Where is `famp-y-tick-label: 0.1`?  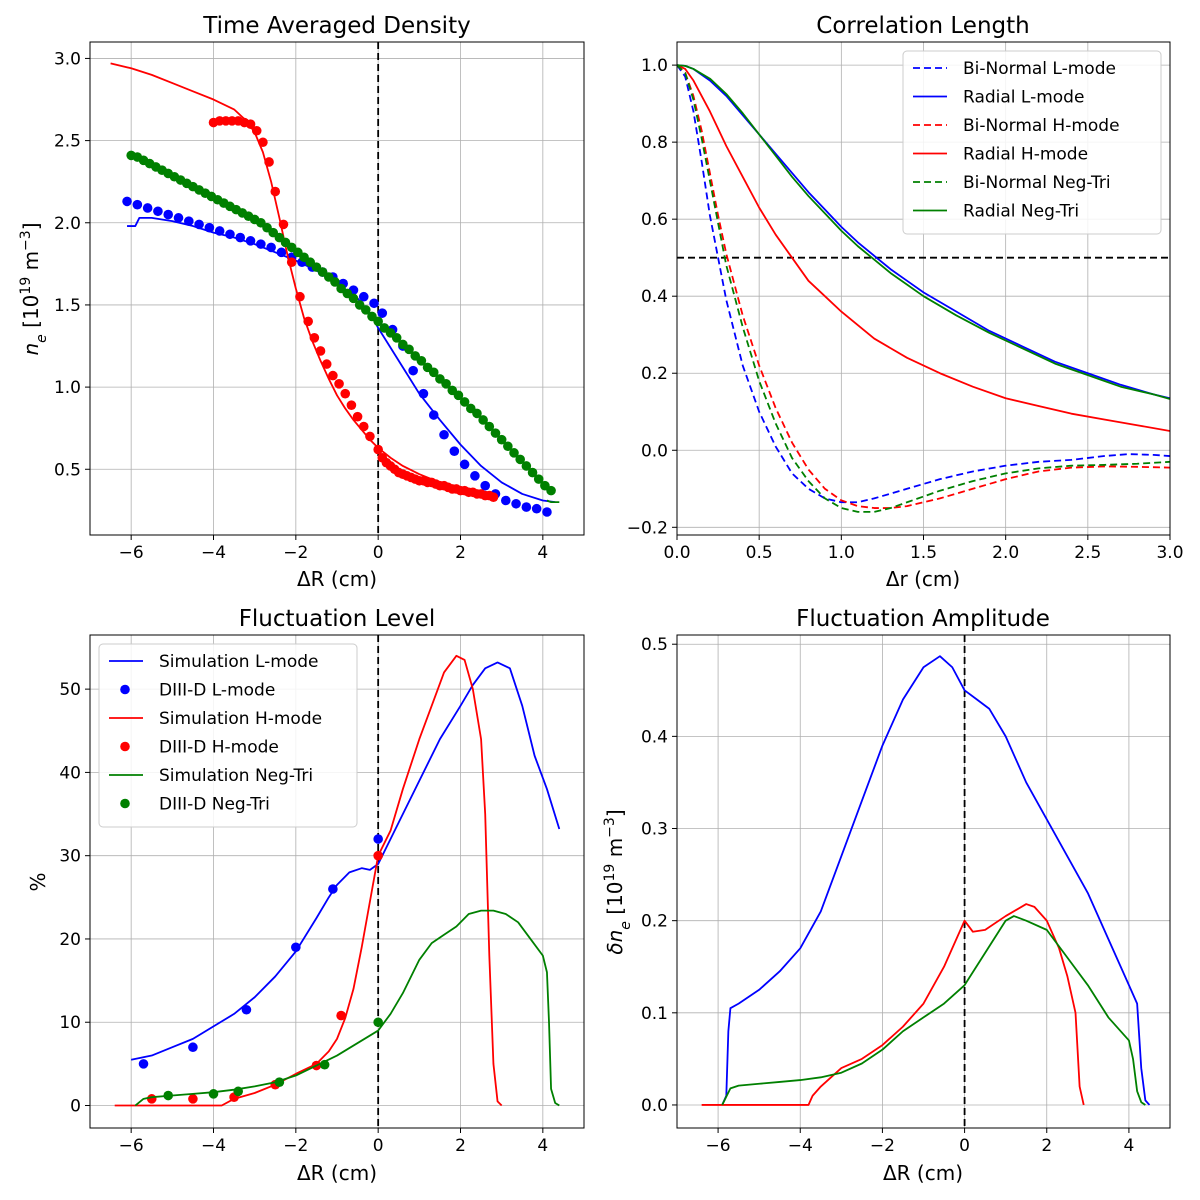 famp-y-tick-label: 0.1 is located at coordinates (654, 1014).